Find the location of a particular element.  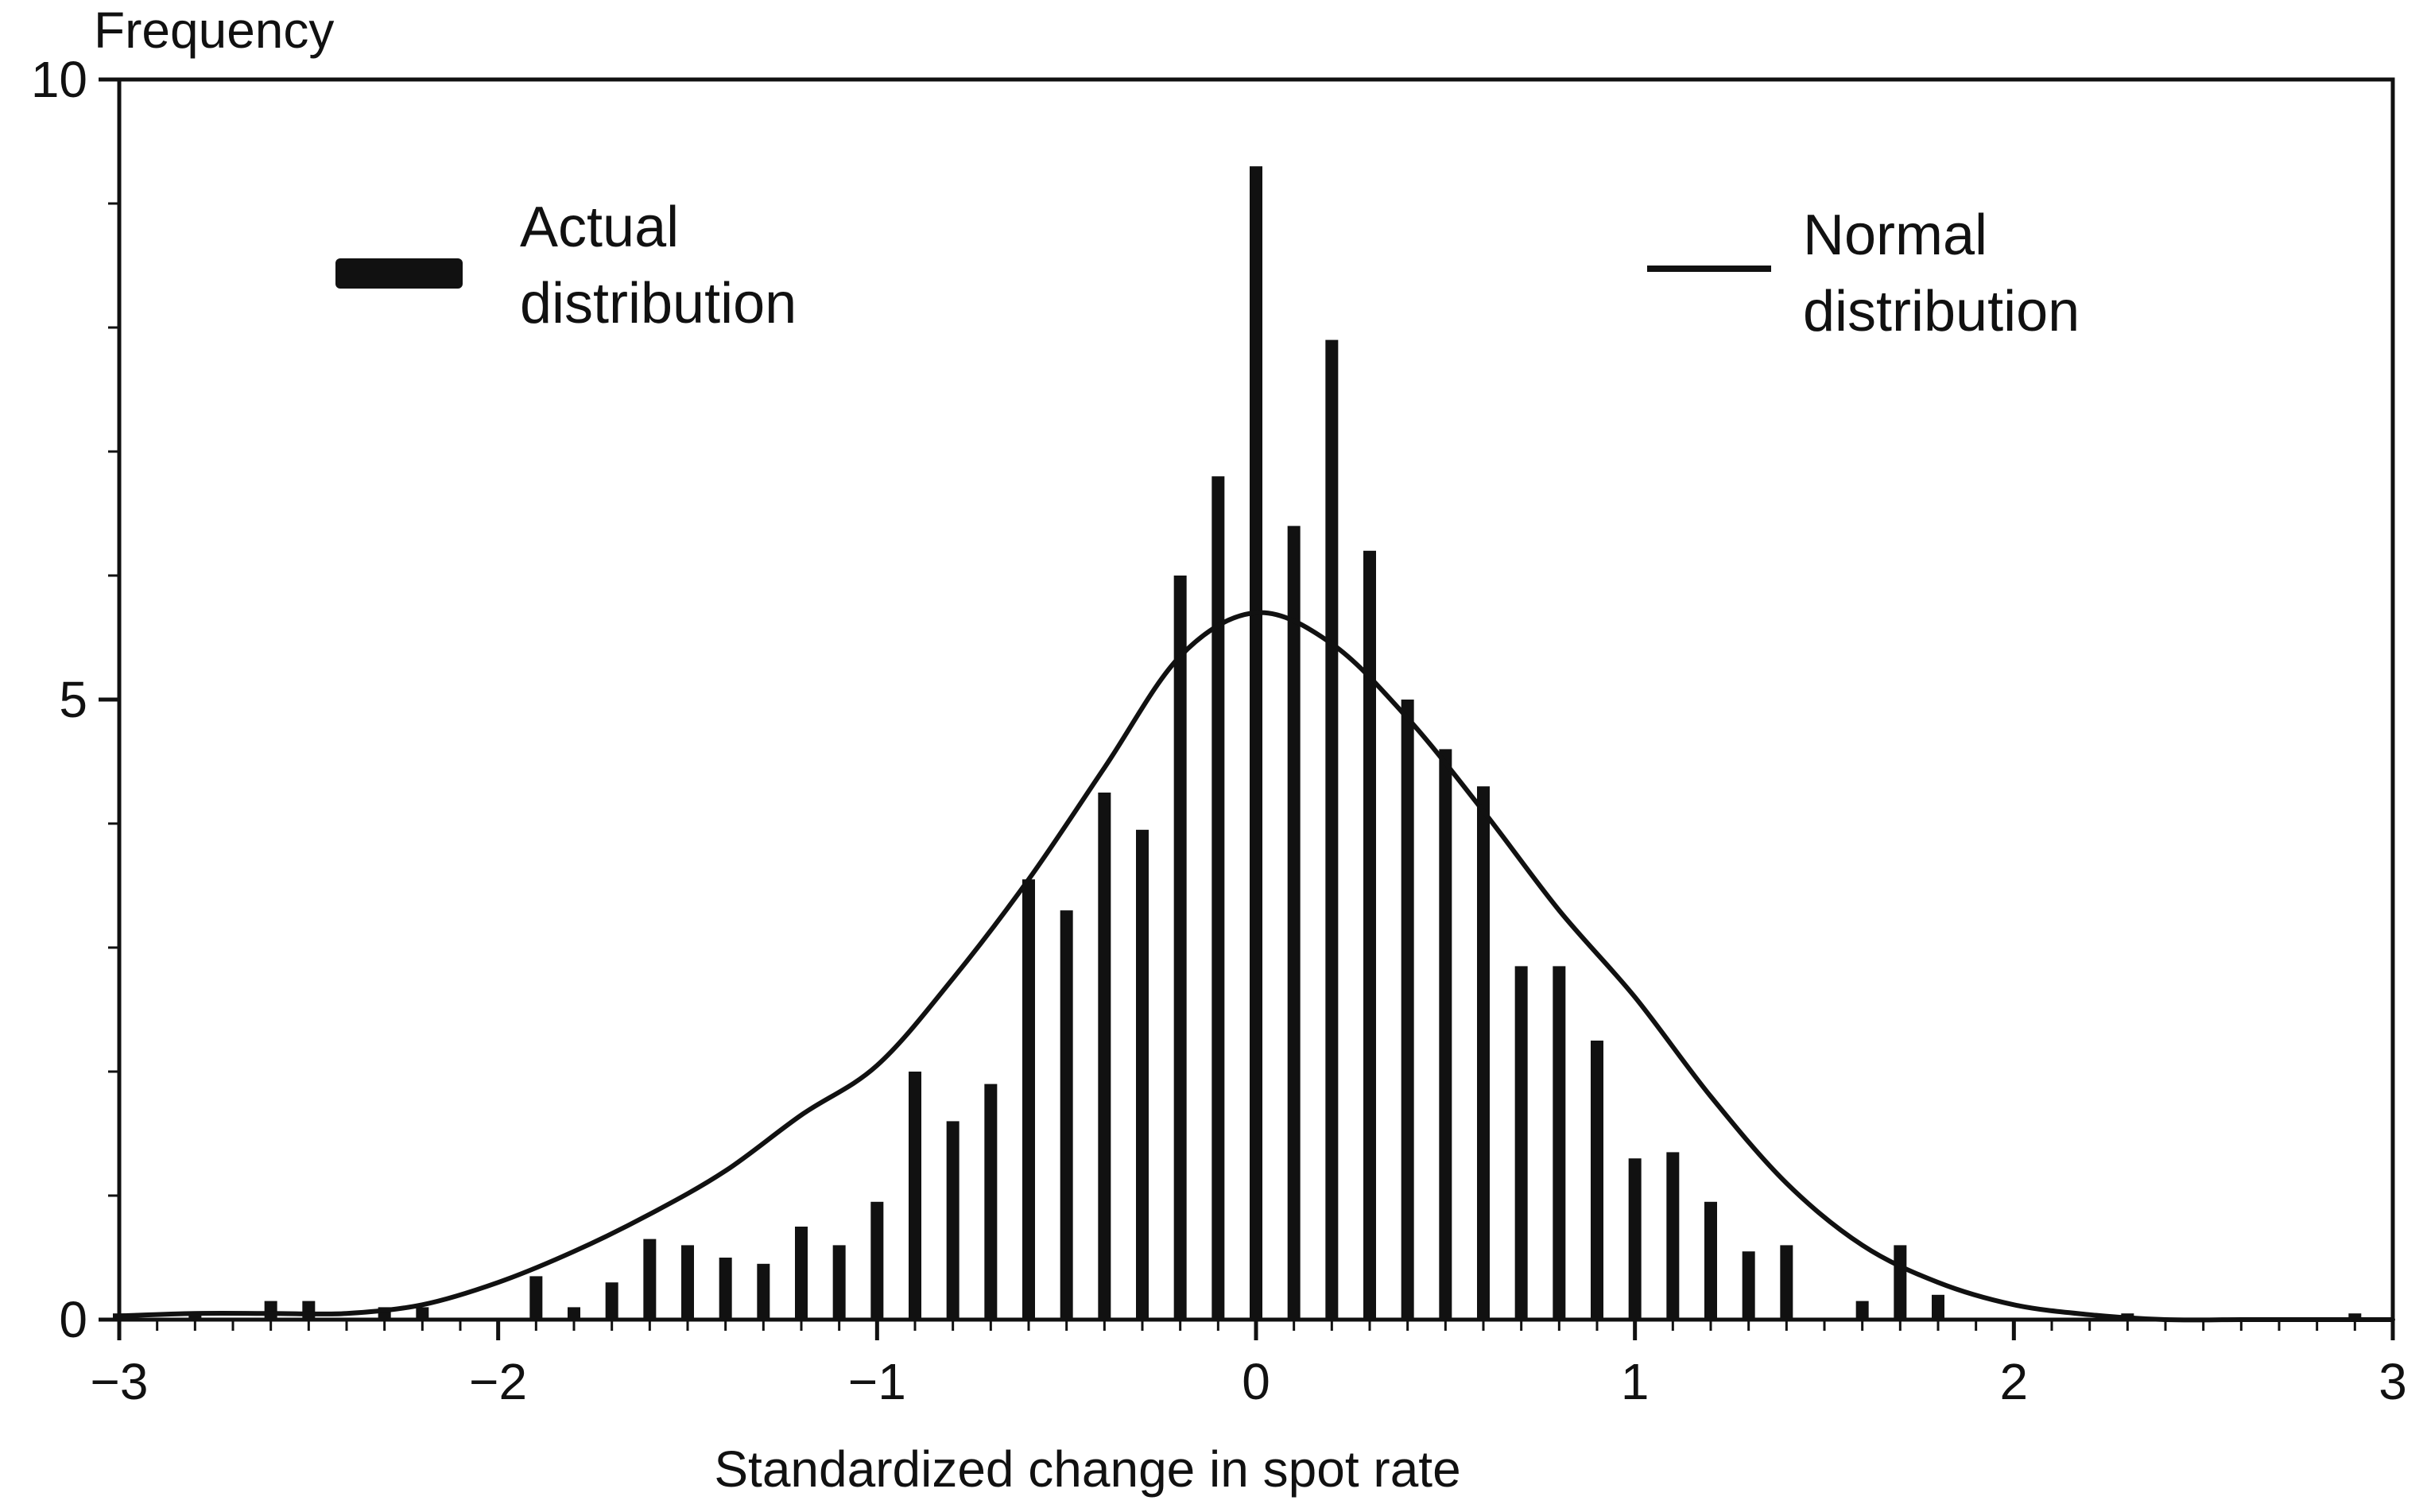

x-tick-label: 3 is located at coordinates (2392, 1382).